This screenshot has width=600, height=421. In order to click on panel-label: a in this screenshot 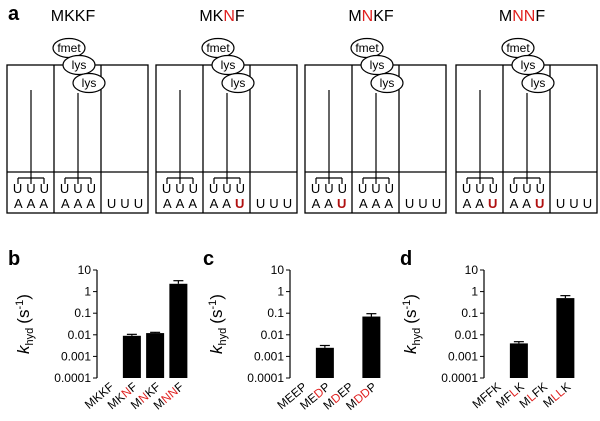, I will do `click(14, 14)`.